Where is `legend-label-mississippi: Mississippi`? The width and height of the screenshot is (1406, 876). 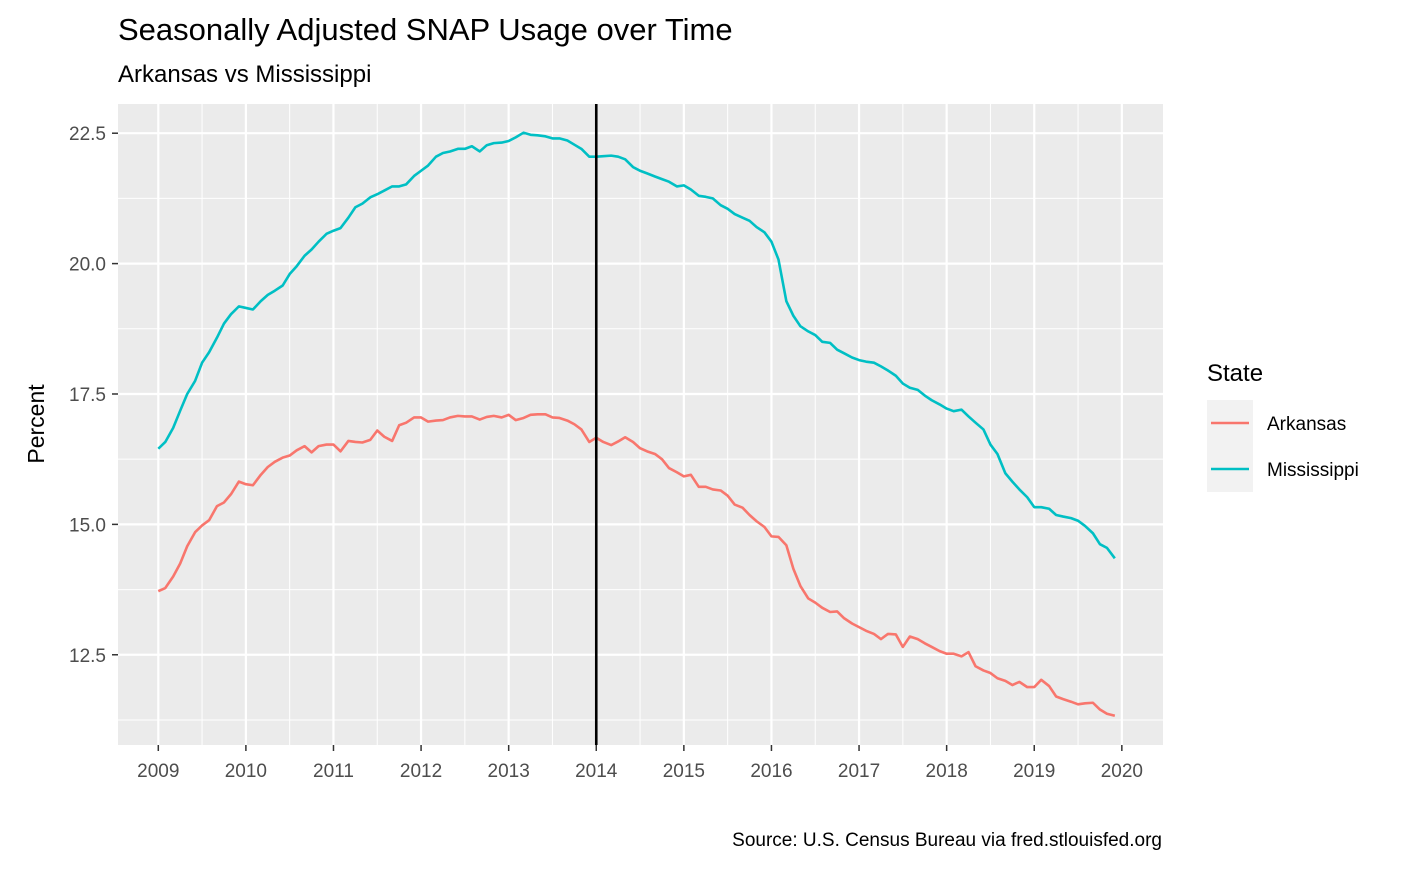
legend-label-mississippi: Mississippi is located at coordinates (1313, 470).